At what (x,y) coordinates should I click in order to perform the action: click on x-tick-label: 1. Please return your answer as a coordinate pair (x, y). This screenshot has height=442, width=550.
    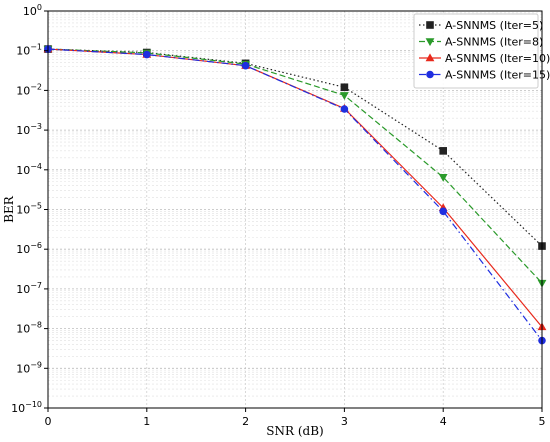
    Looking at the image, I should click on (146, 421).